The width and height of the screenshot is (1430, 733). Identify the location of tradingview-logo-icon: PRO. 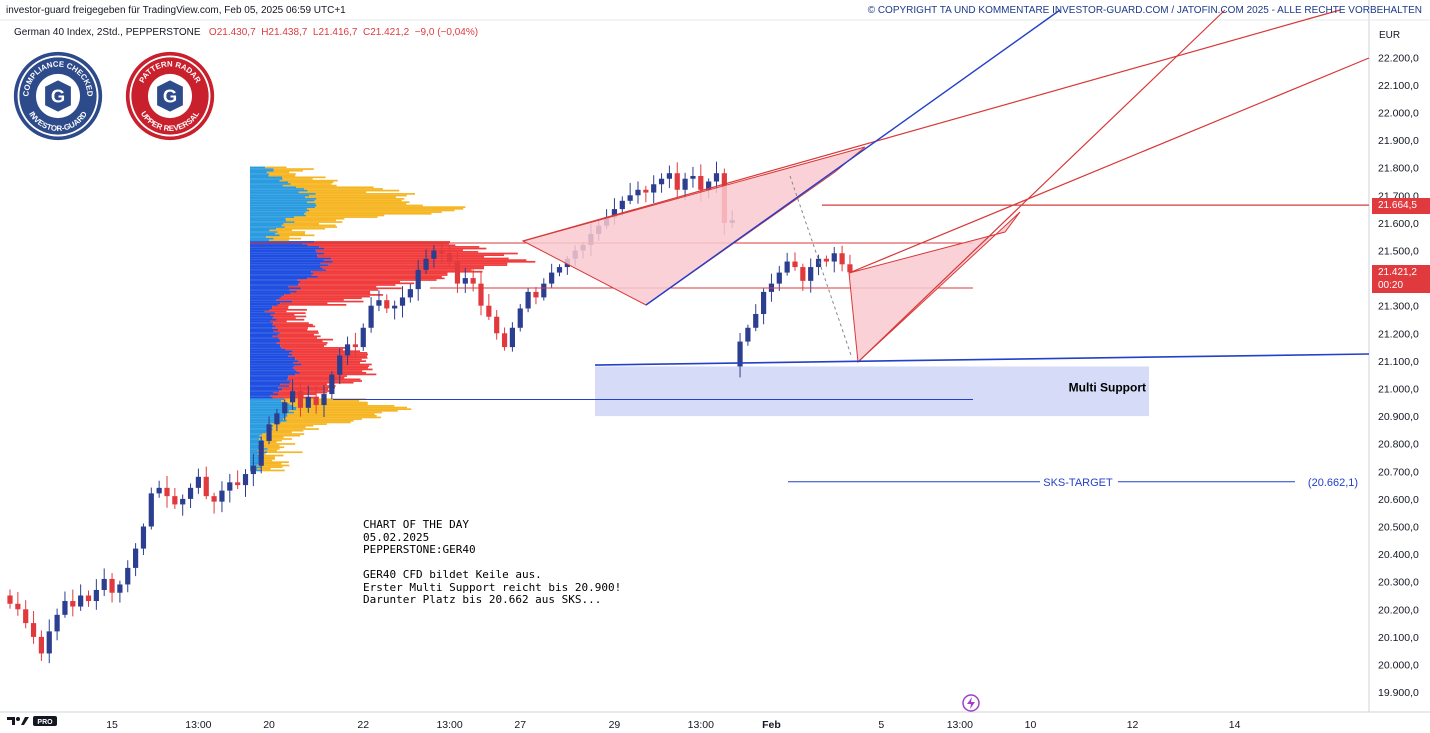
(32, 721).